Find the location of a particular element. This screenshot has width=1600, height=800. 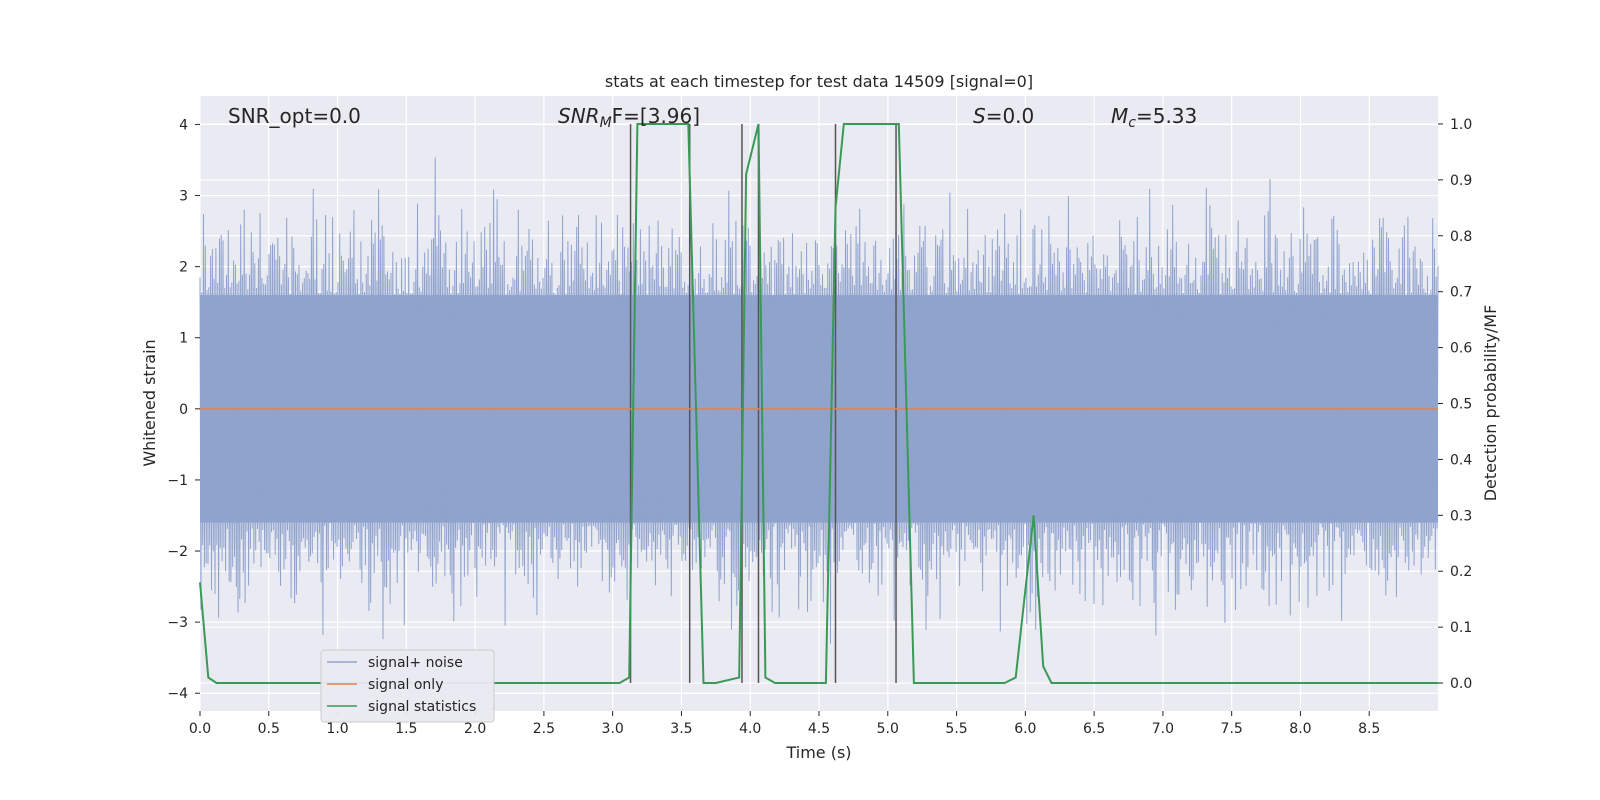

y-right-tick-label-8: 0.2 is located at coordinates (1461, 572).